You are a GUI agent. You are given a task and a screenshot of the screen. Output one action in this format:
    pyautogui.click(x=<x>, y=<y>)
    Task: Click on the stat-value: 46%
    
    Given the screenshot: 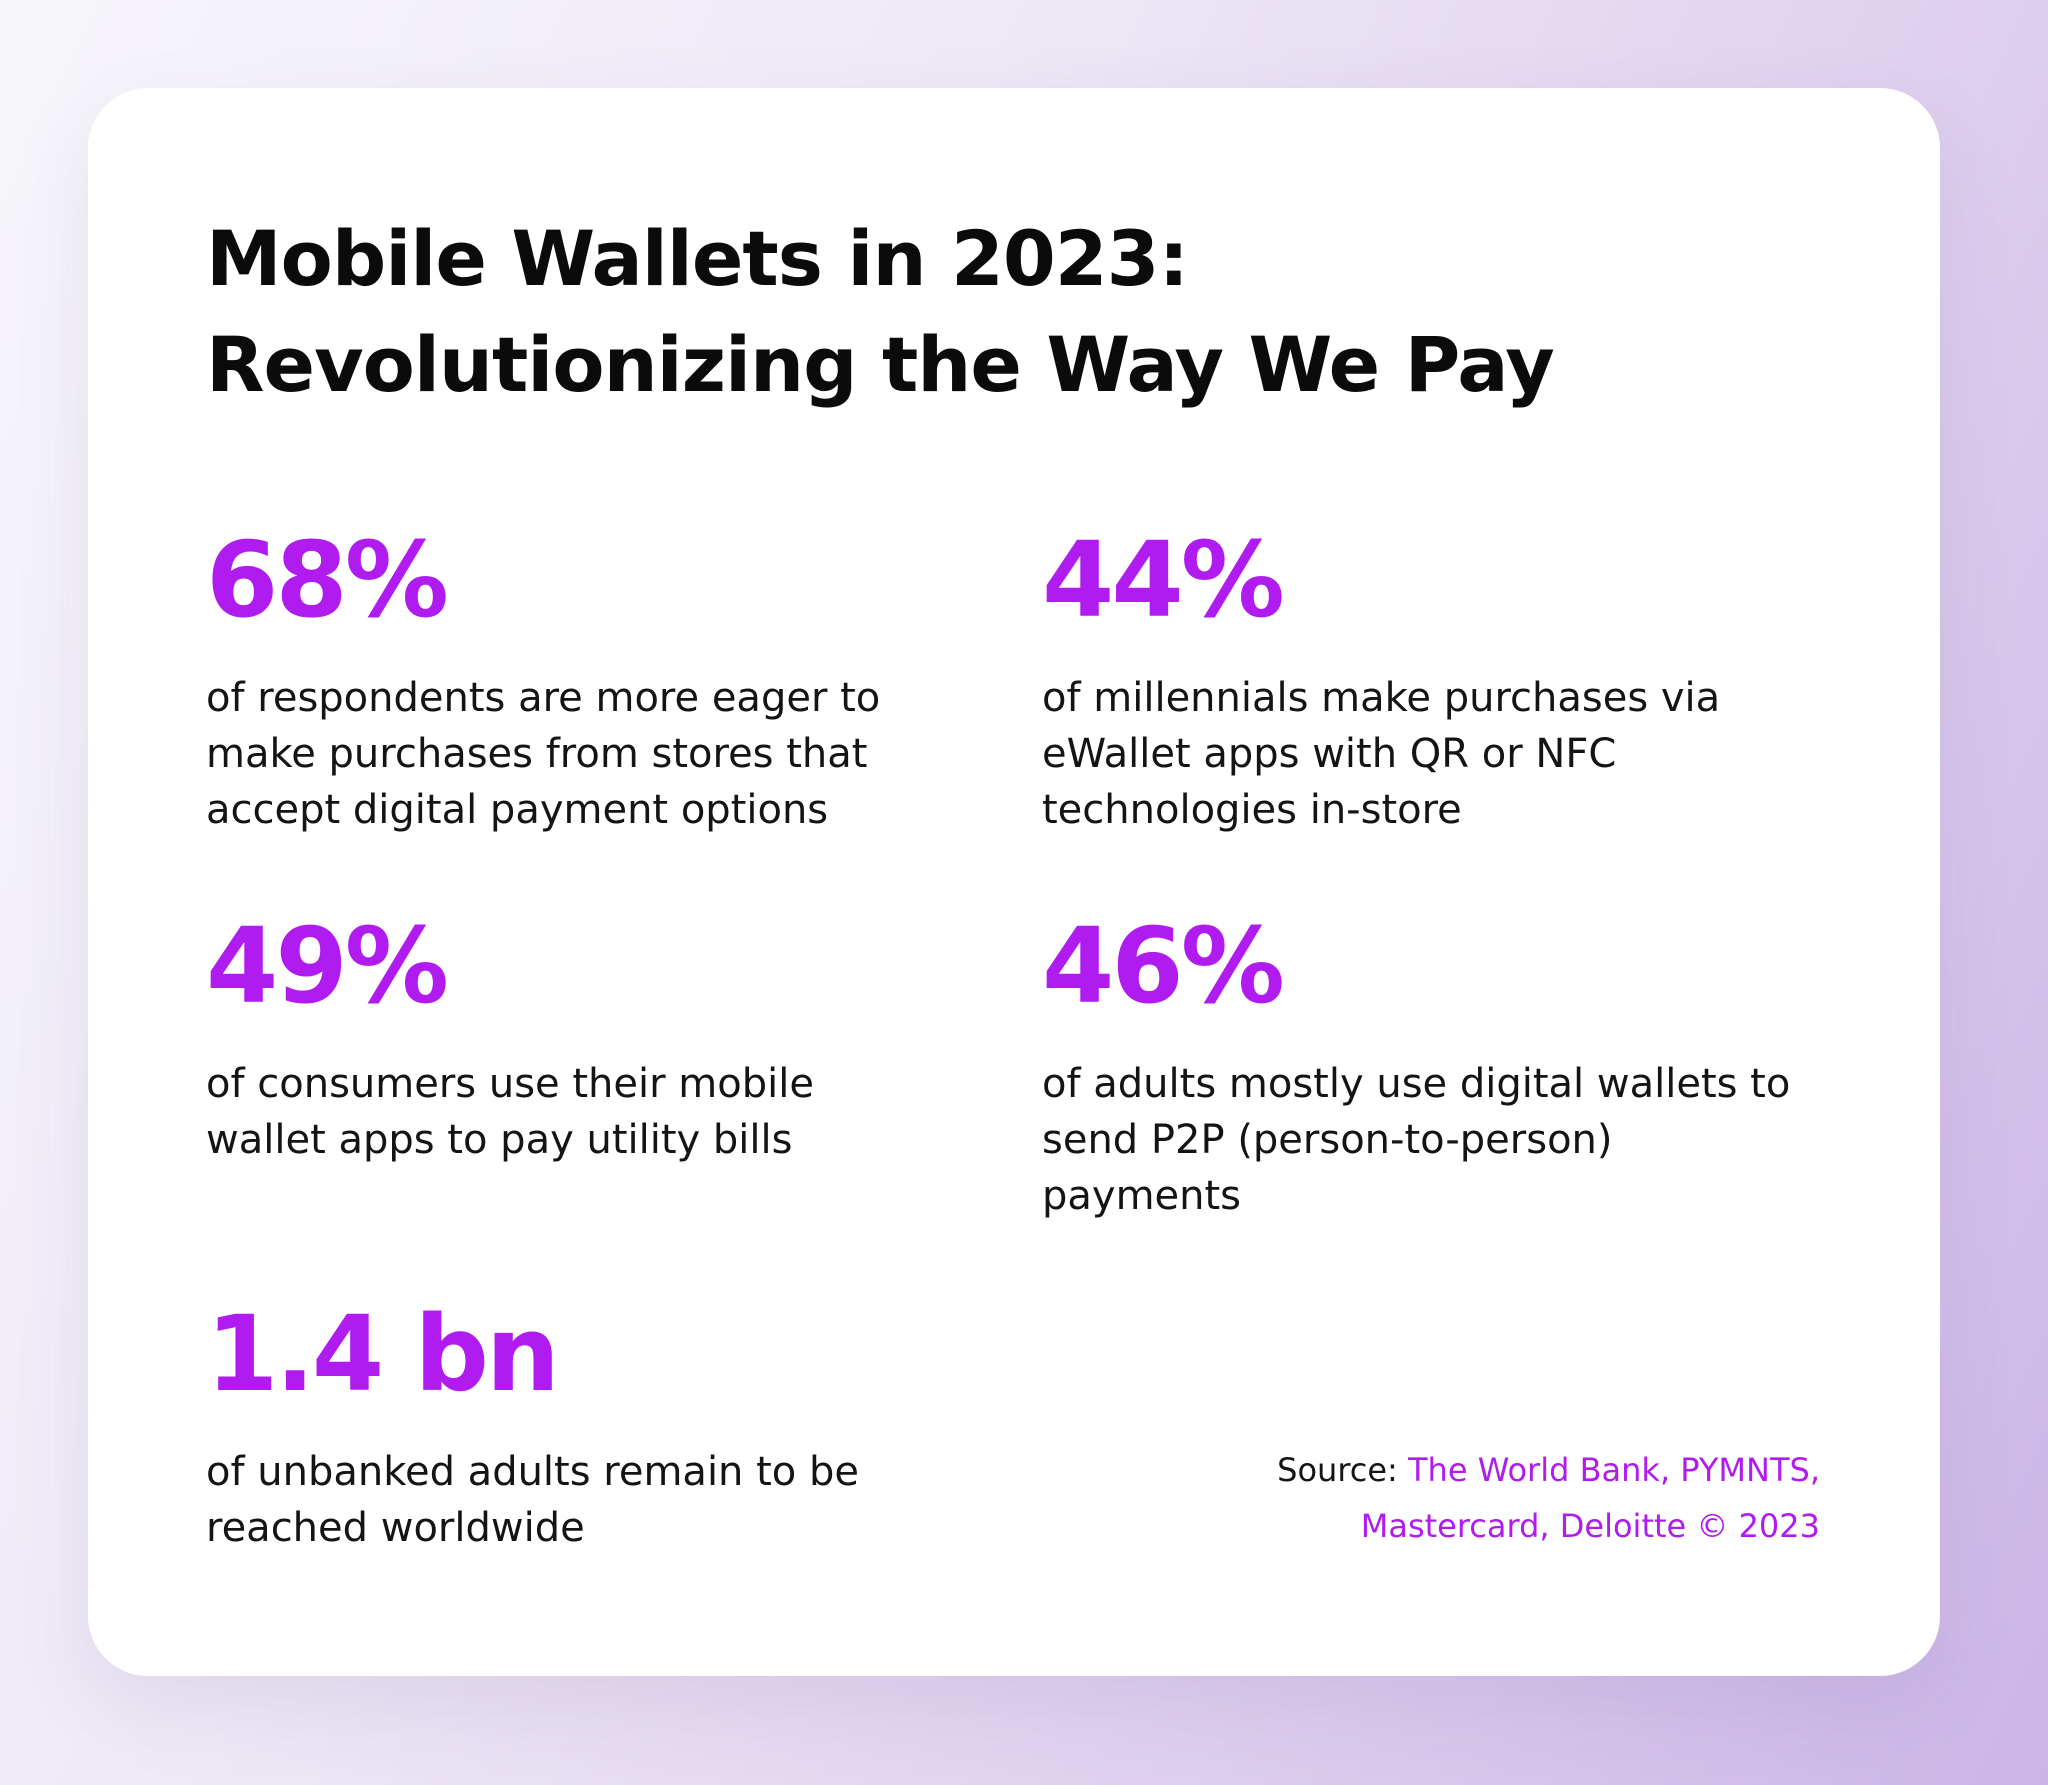 What is the action you would take?
    pyautogui.click(x=1163, y=966)
    